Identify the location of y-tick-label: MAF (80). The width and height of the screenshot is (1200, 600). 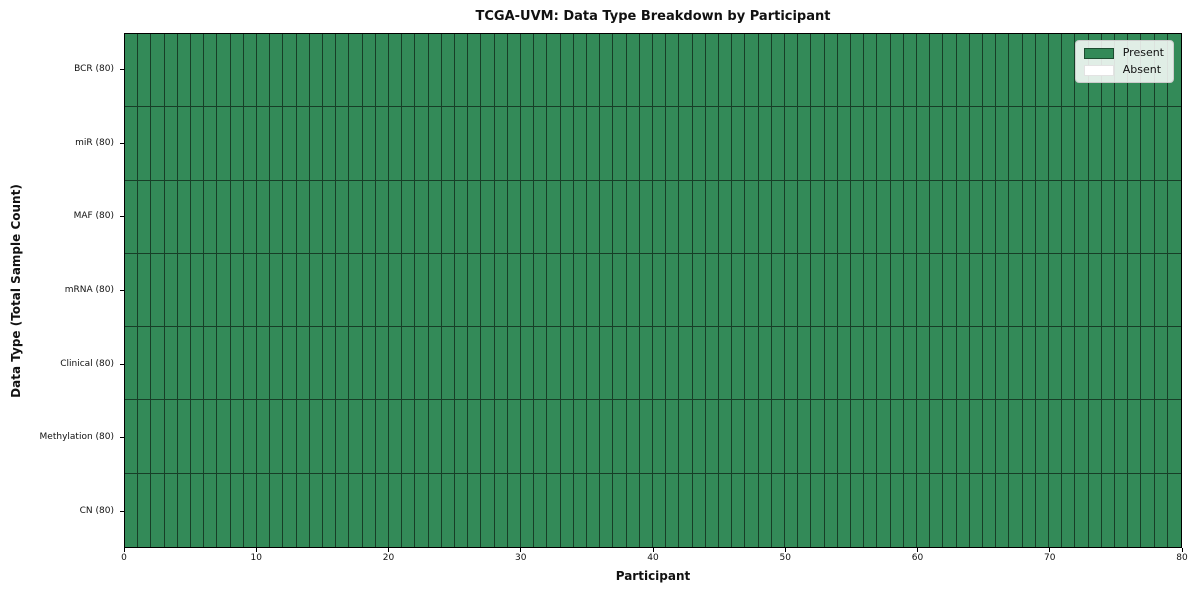
(93, 216).